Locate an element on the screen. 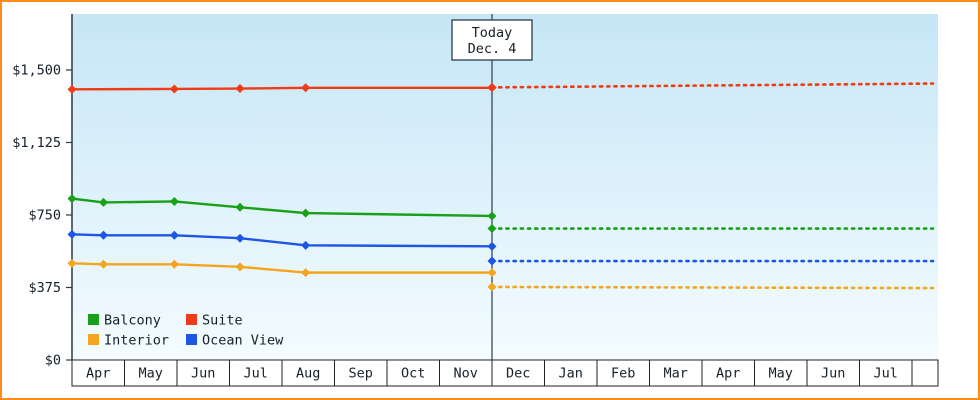  month-label: Feb is located at coordinates (623, 374).